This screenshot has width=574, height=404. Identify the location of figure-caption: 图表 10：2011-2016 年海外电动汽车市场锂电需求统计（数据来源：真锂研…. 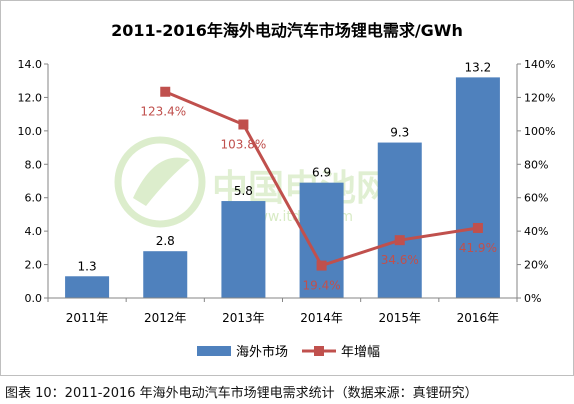
(241, 393).